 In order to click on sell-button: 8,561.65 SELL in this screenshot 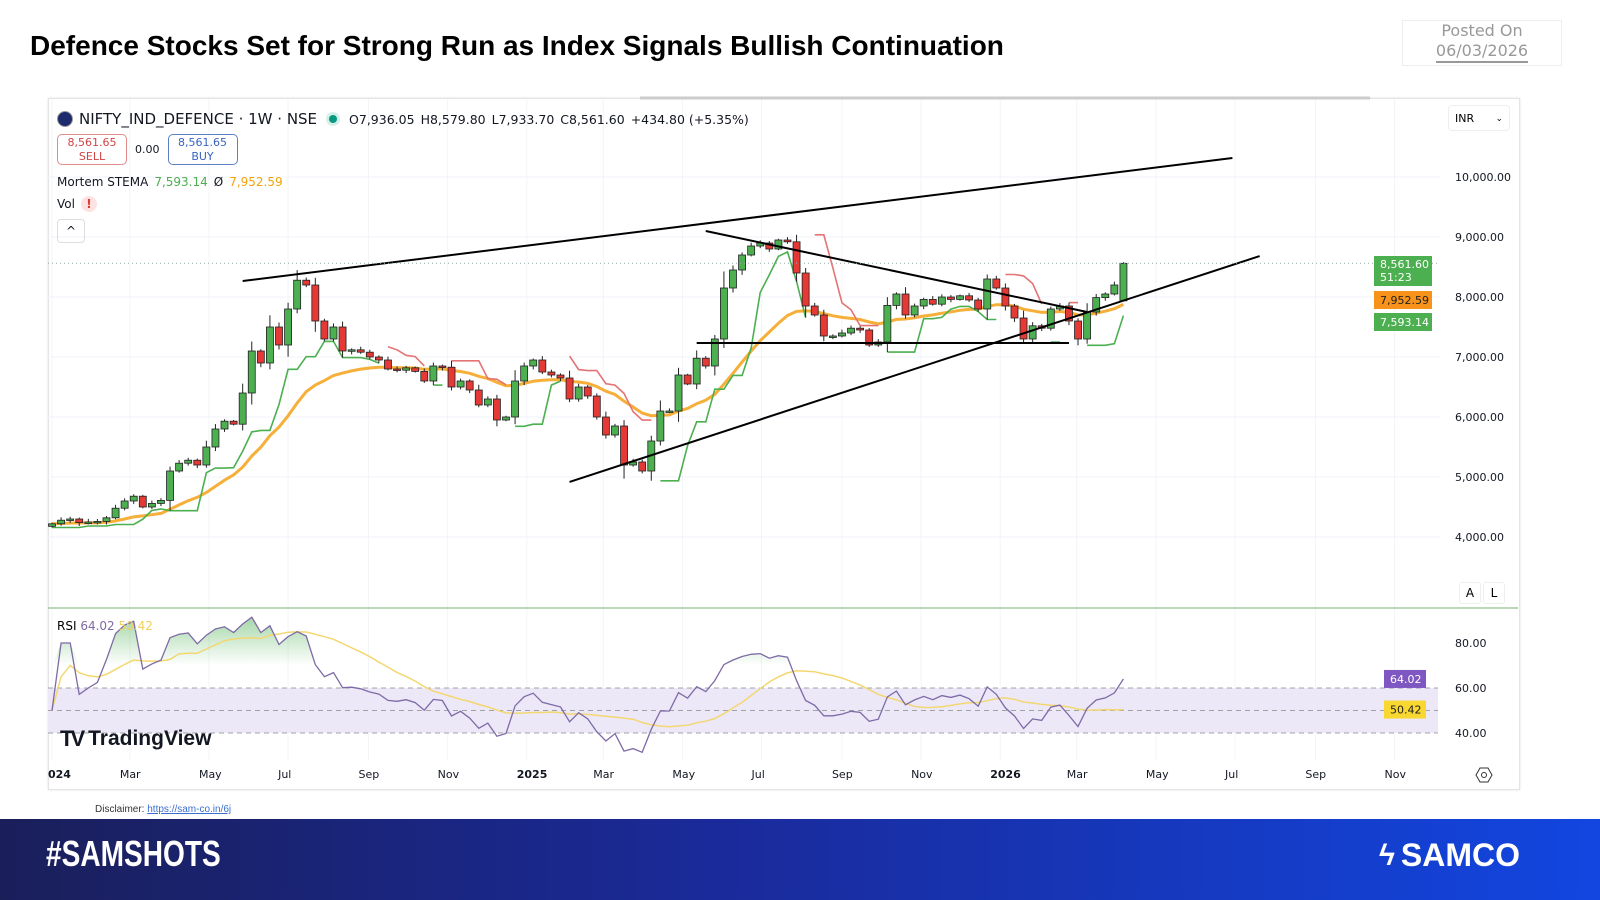, I will do `click(92, 149)`.